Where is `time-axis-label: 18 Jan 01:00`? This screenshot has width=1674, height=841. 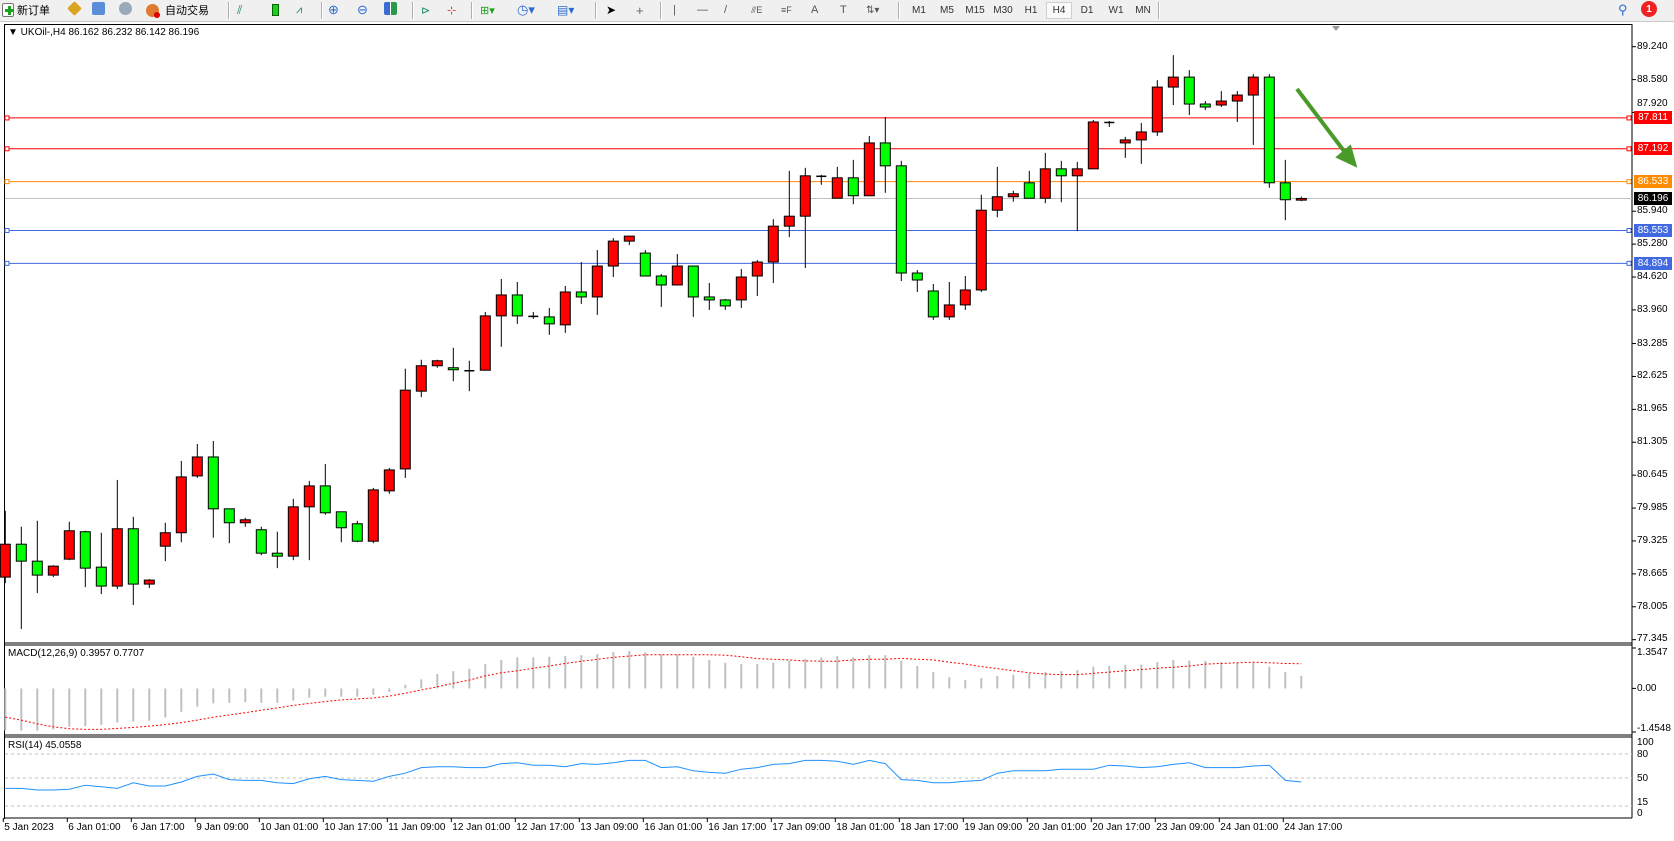
time-axis-label: 18 Jan 01:00 is located at coordinates (865, 827).